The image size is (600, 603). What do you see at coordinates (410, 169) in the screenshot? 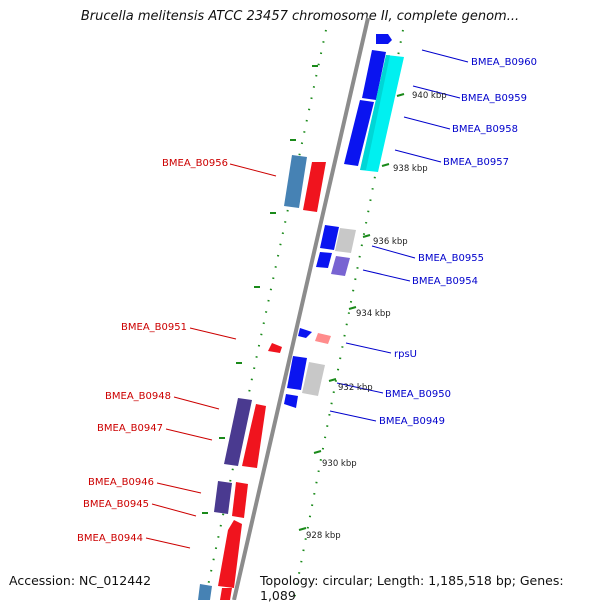
I see `tick-label: 938 kbp` at bounding box center [410, 169].